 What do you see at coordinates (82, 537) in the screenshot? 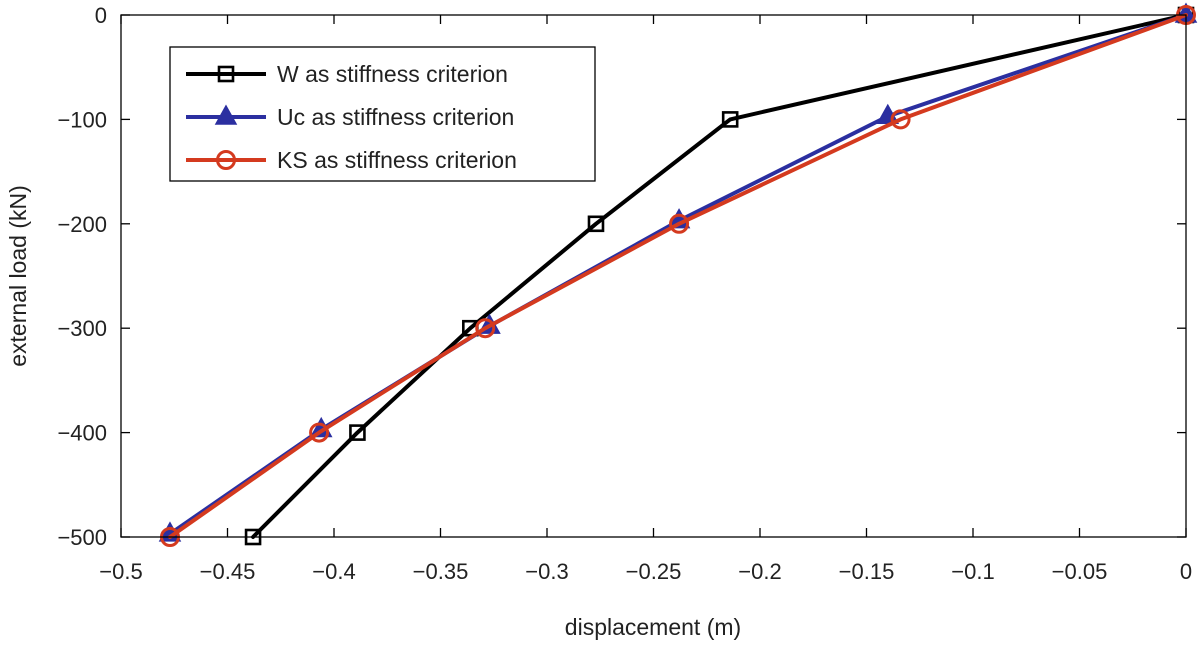
I see `y-tick-label: −500` at bounding box center [82, 537].